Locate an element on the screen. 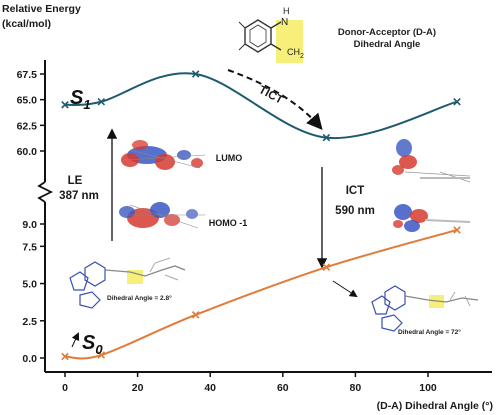 This screenshot has width=500, height=415. lumo-orbital-left is located at coordinates (163, 155).